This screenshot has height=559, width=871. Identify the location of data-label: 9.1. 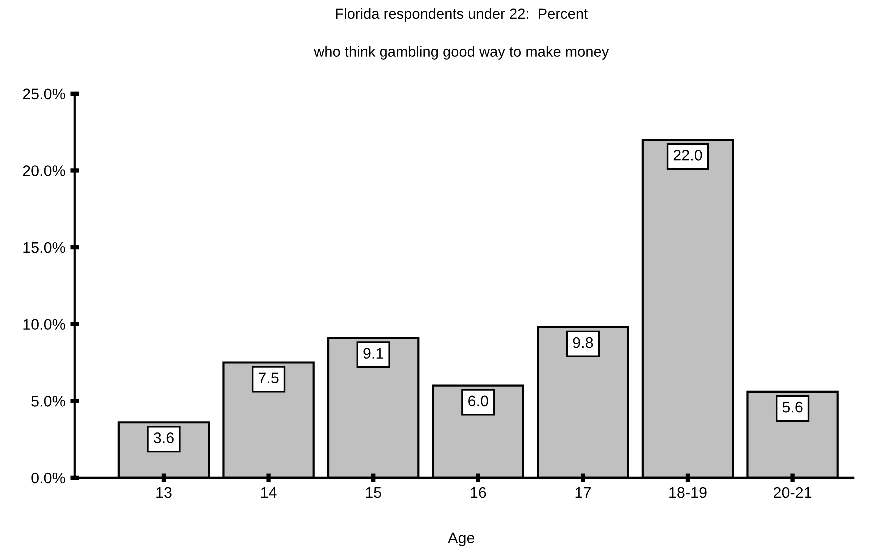
(374, 353).